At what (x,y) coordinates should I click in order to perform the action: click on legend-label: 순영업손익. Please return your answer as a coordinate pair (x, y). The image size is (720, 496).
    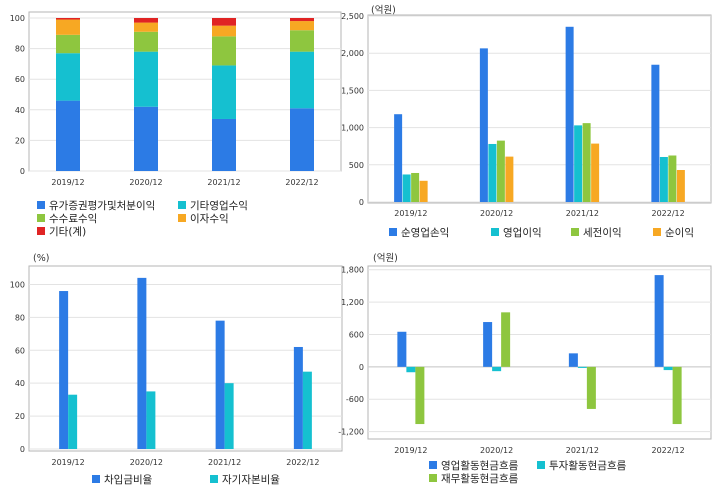
    Looking at the image, I should click on (425, 232).